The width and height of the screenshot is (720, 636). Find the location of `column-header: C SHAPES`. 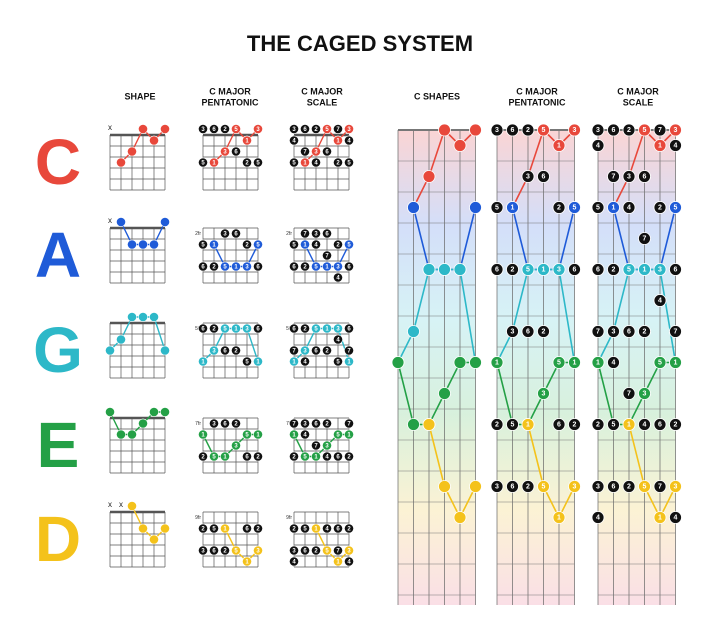

column-header: C SHAPES is located at coordinates (437, 96).